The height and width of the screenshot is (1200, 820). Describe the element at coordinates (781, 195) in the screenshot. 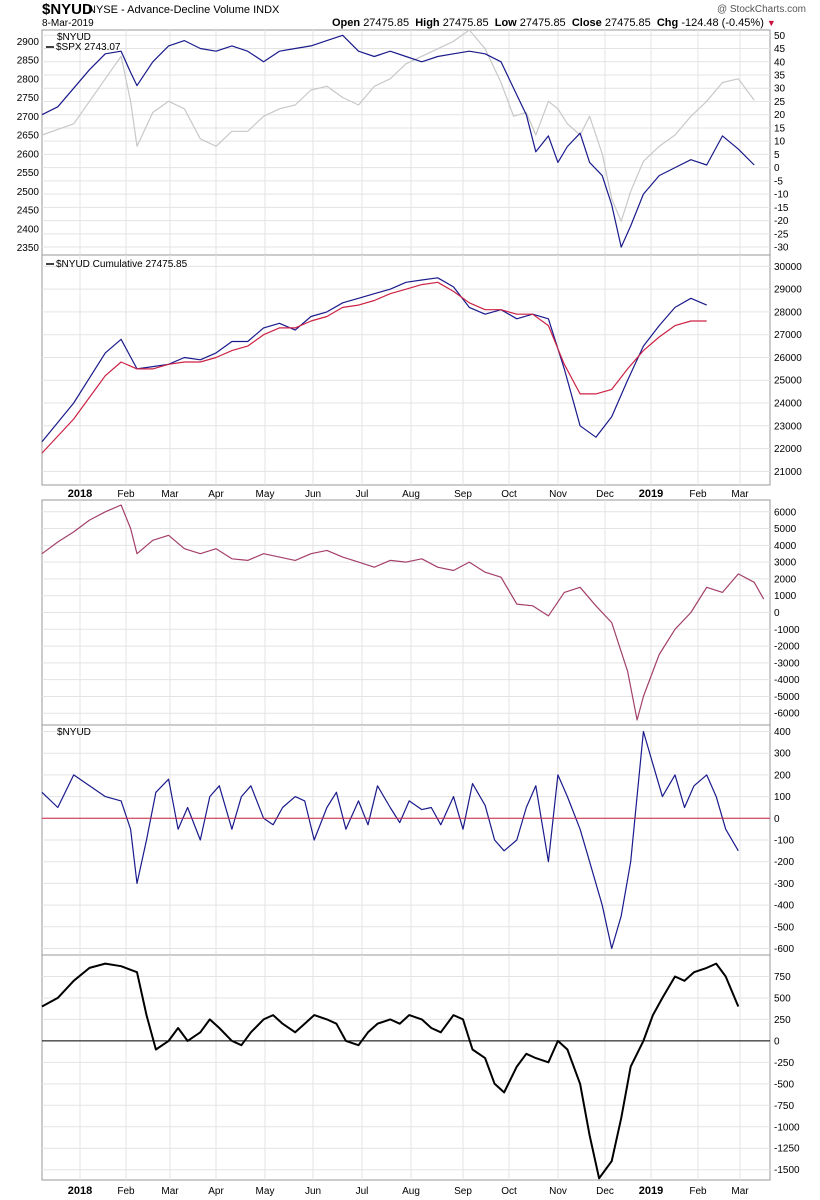

I see `y-right-tick-label: -10` at that location.